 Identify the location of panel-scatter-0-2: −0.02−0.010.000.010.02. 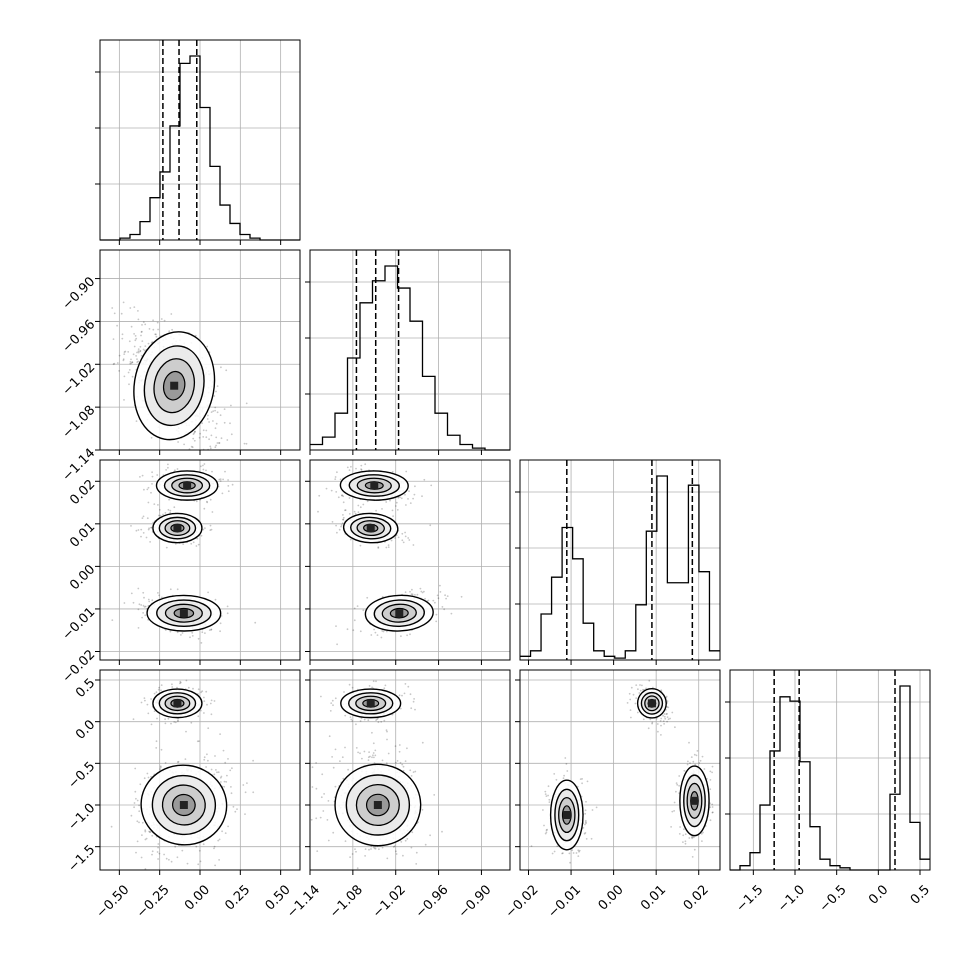
(180, 572).